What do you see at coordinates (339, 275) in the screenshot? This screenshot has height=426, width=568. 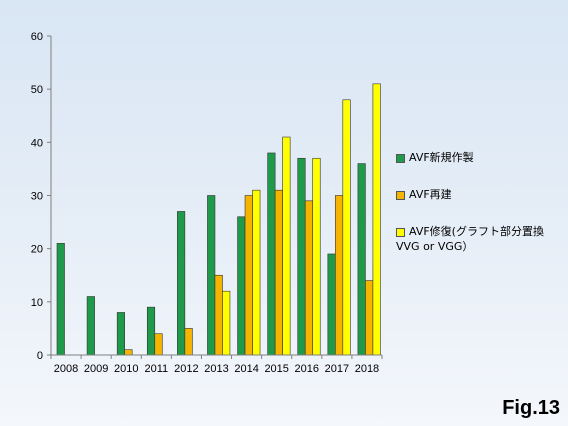 I see `bar-2-2017` at bounding box center [339, 275].